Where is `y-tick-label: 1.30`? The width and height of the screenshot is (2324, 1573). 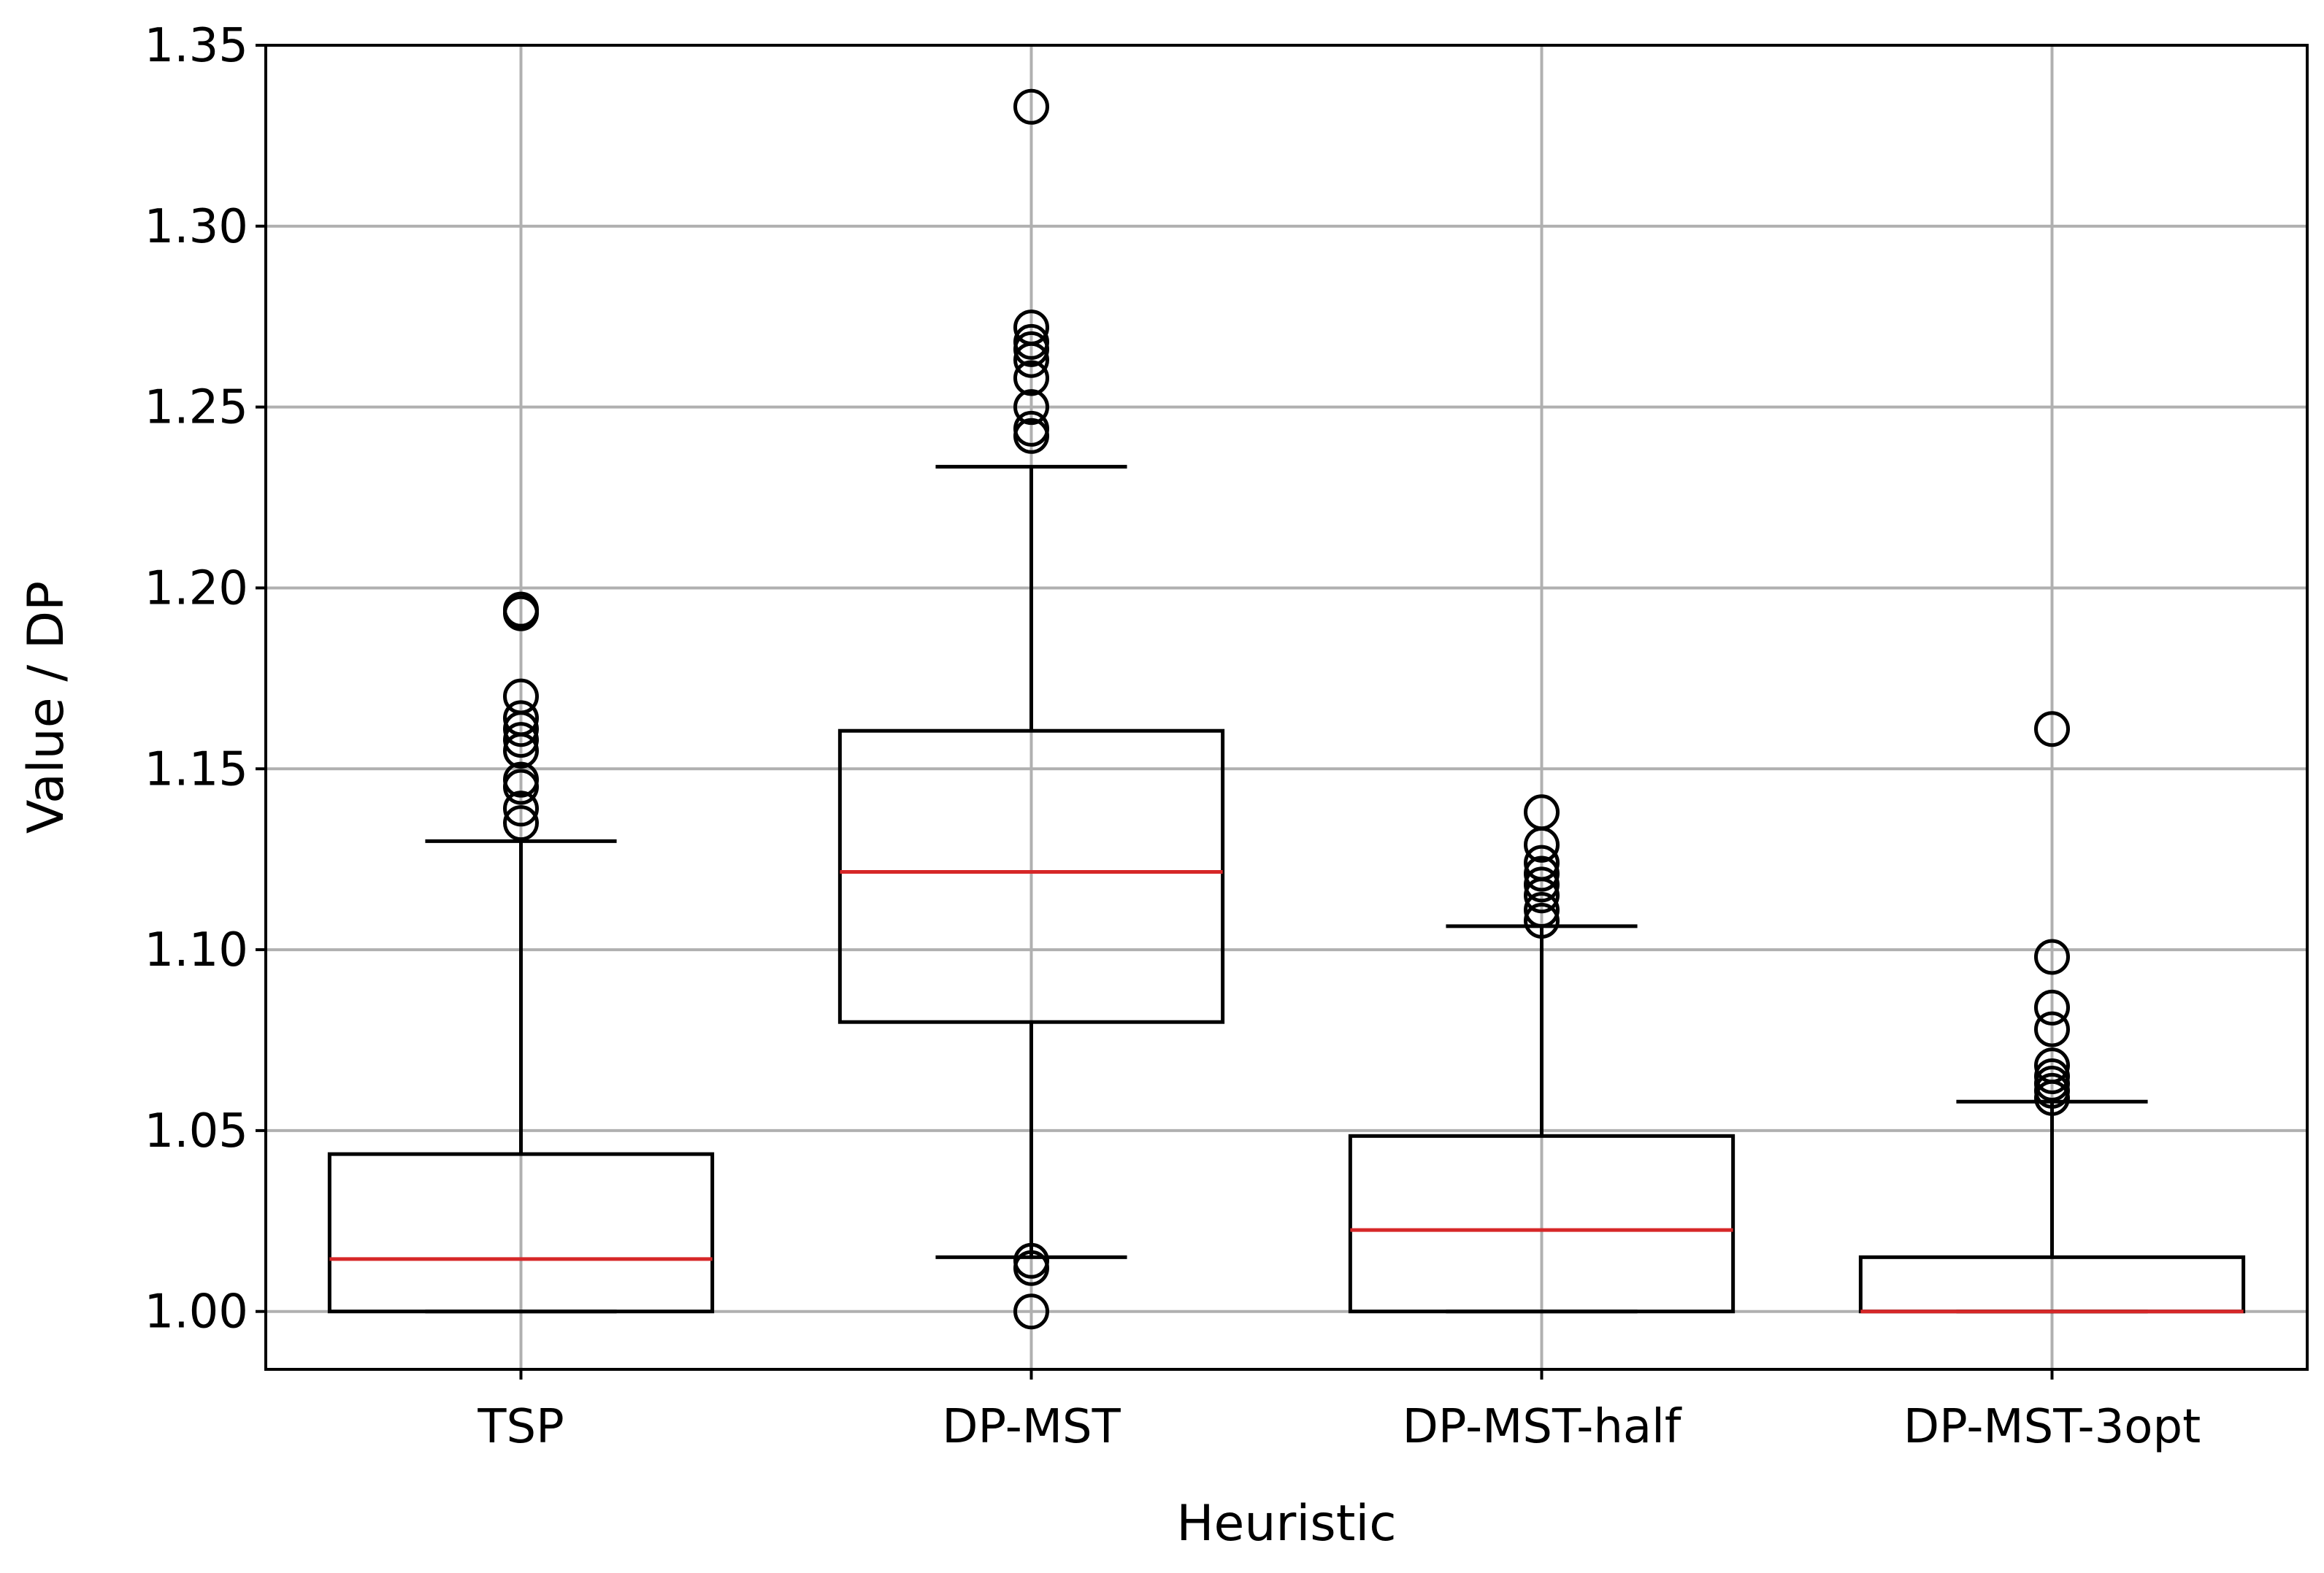
y-tick-label: 1.30 is located at coordinates (197, 227).